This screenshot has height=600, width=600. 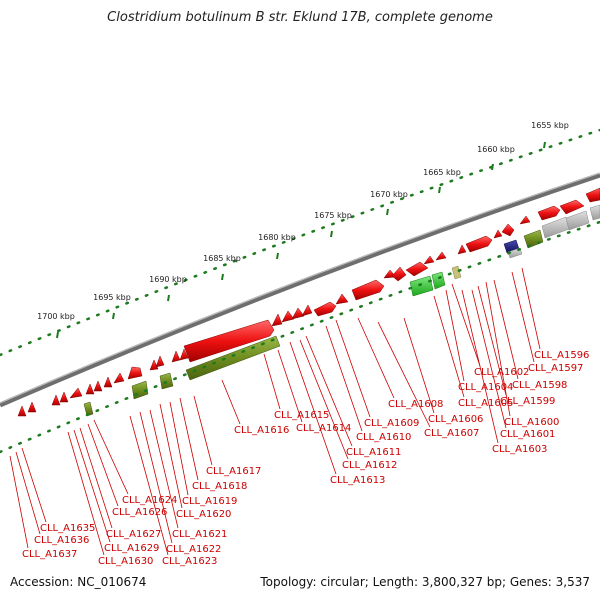 What do you see at coordinates (61, 540) in the screenshot?
I see `gene-label: CLL_A1636` at bounding box center [61, 540].